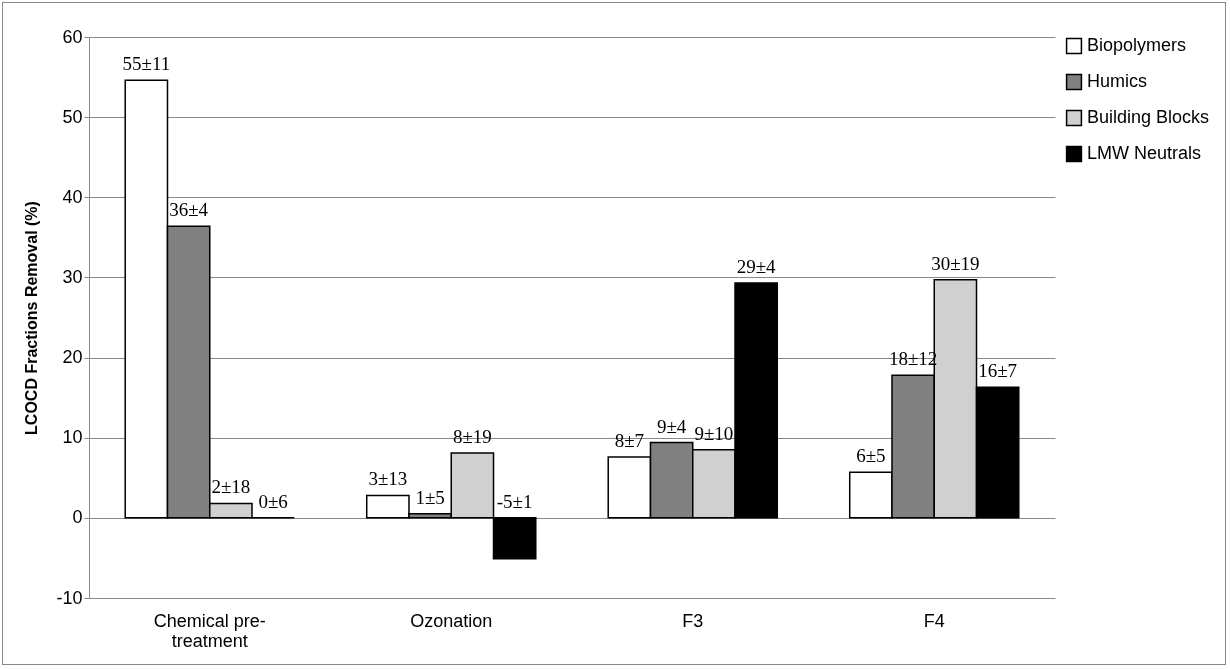  What do you see at coordinates (72, 116) in the screenshot?
I see `y-tick-label: 50` at bounding box center [72, 116].